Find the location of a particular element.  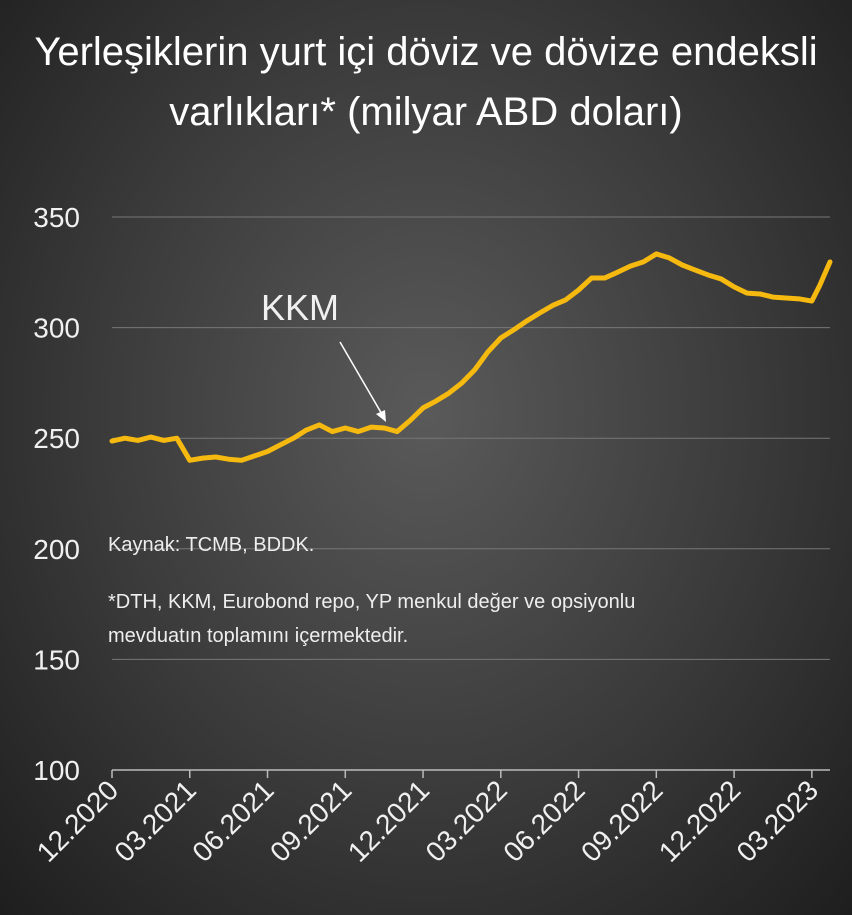

source-note: Kaynak: TCMB, BDDK. is located at coordinates (211, 545).